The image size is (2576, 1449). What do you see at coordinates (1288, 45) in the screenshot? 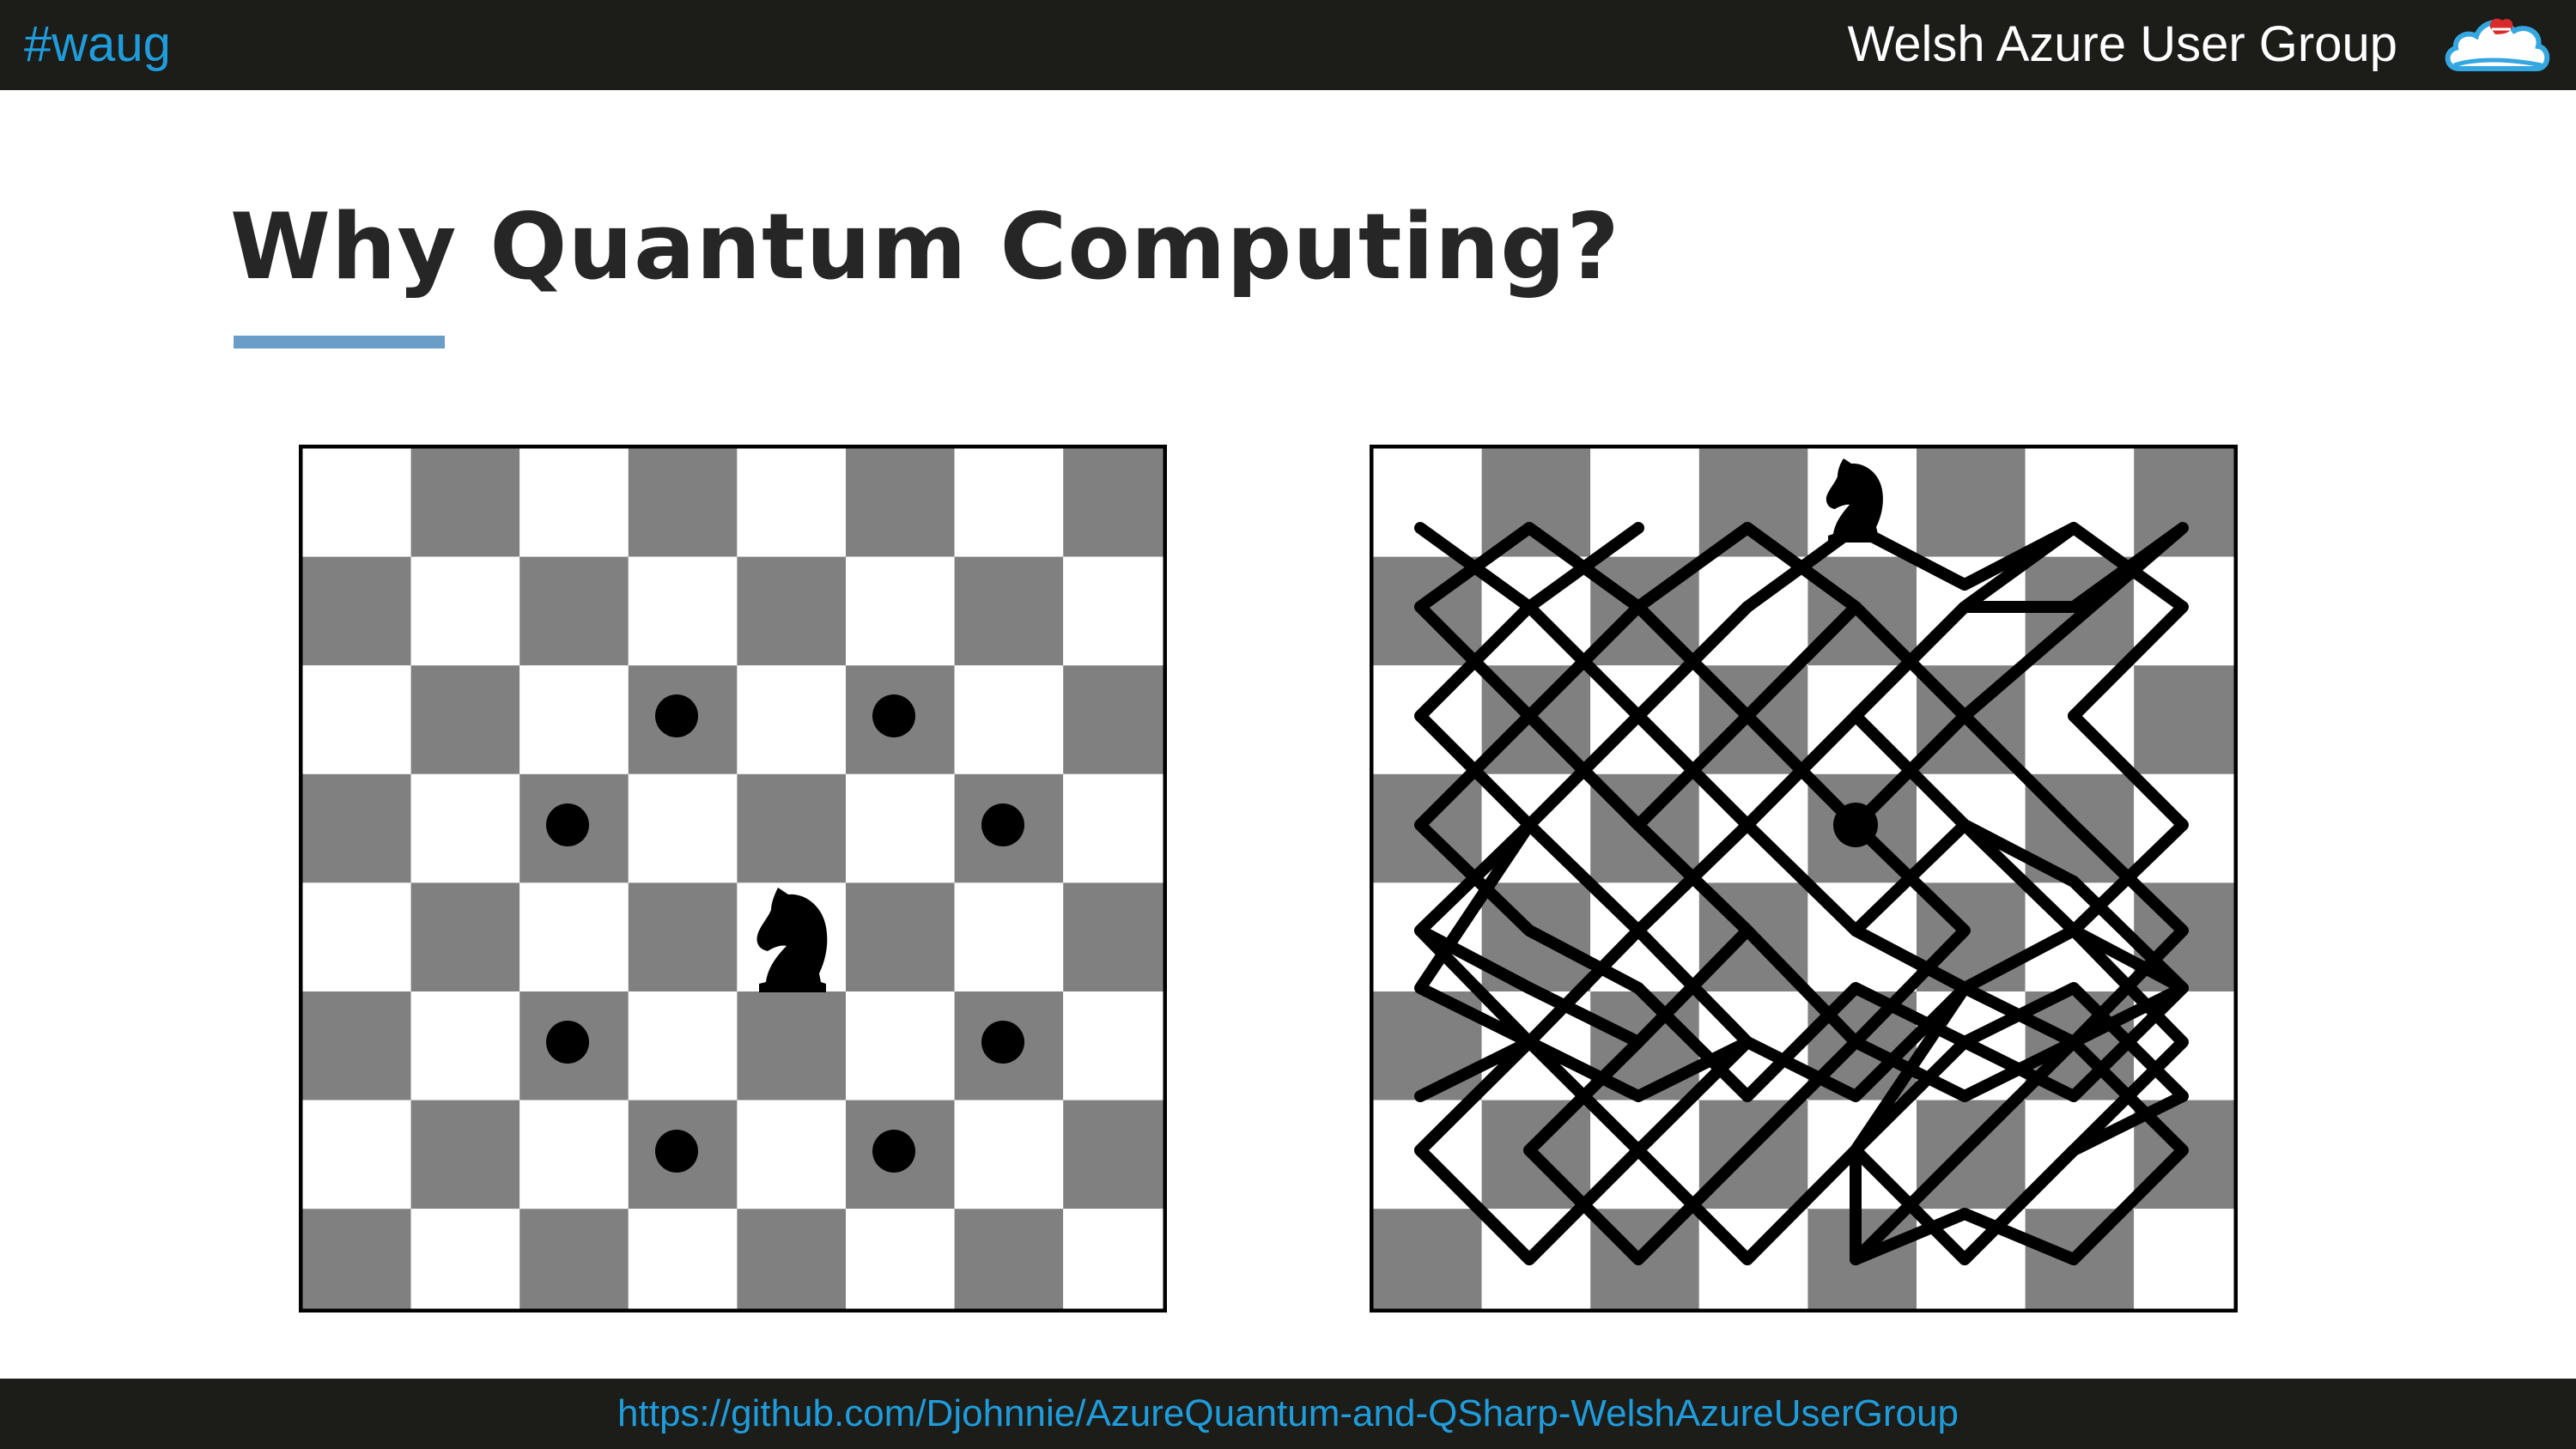
I see `top-bar: #waug Welsh Azure User Group` at bounding box center [1288, 45].